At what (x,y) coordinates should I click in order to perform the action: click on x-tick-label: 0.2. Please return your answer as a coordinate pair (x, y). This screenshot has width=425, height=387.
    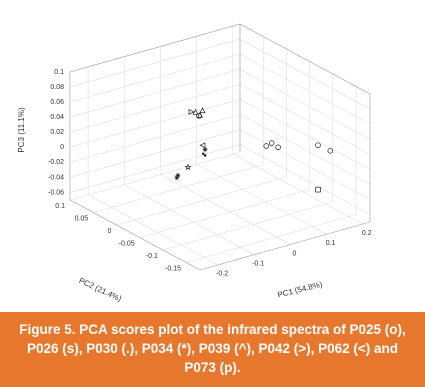
    Looking at the image, I should click on (367, 233).